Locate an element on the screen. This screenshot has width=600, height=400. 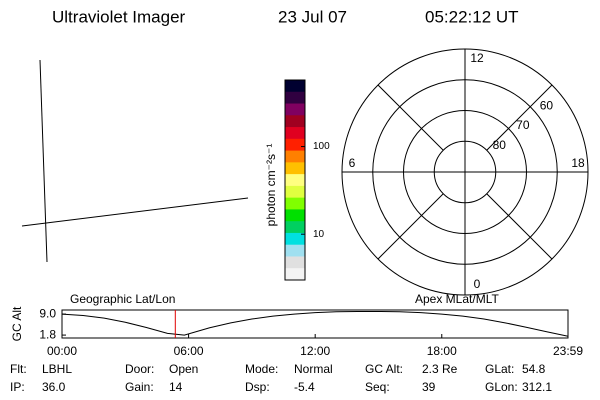
panel-label: Apex MLat/MLT is located at coordinates (457, 299).